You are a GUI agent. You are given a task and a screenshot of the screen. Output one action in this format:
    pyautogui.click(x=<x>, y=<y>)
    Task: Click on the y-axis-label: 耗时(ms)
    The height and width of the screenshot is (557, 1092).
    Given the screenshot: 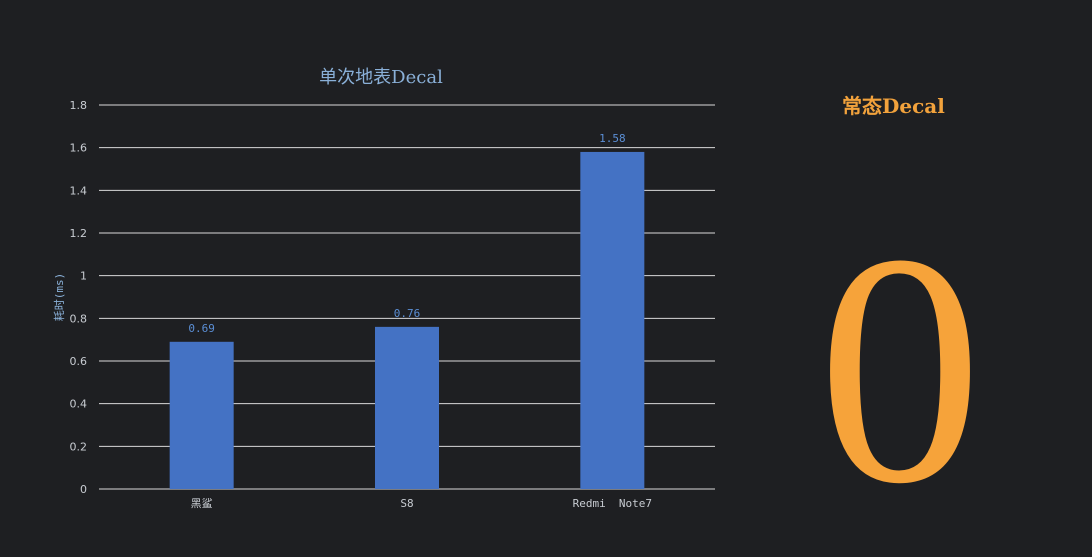 What is the action you would take?
    pyautogui.click(x=59, y=297)
    